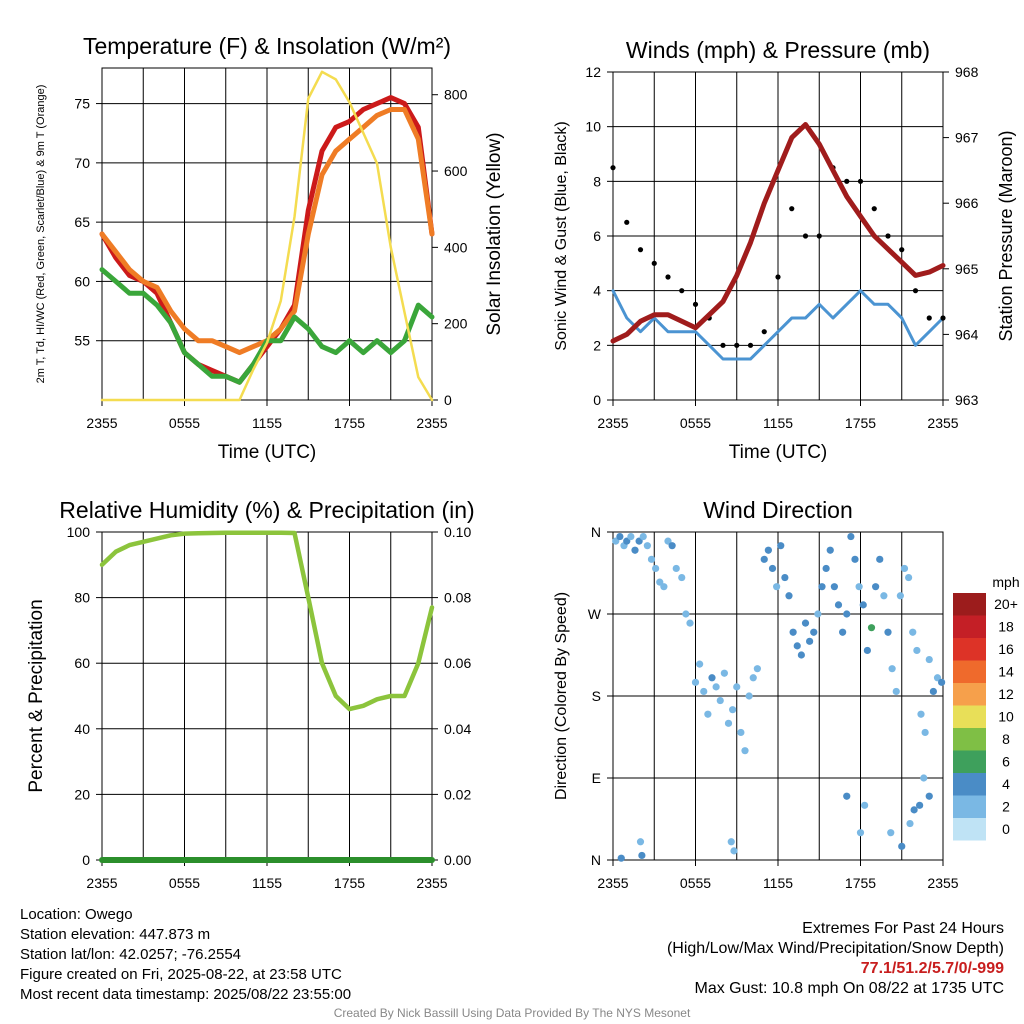 The image size is (1024, 1024). I want to click on wind-ytick-right-label: 967, so click(967, 138).